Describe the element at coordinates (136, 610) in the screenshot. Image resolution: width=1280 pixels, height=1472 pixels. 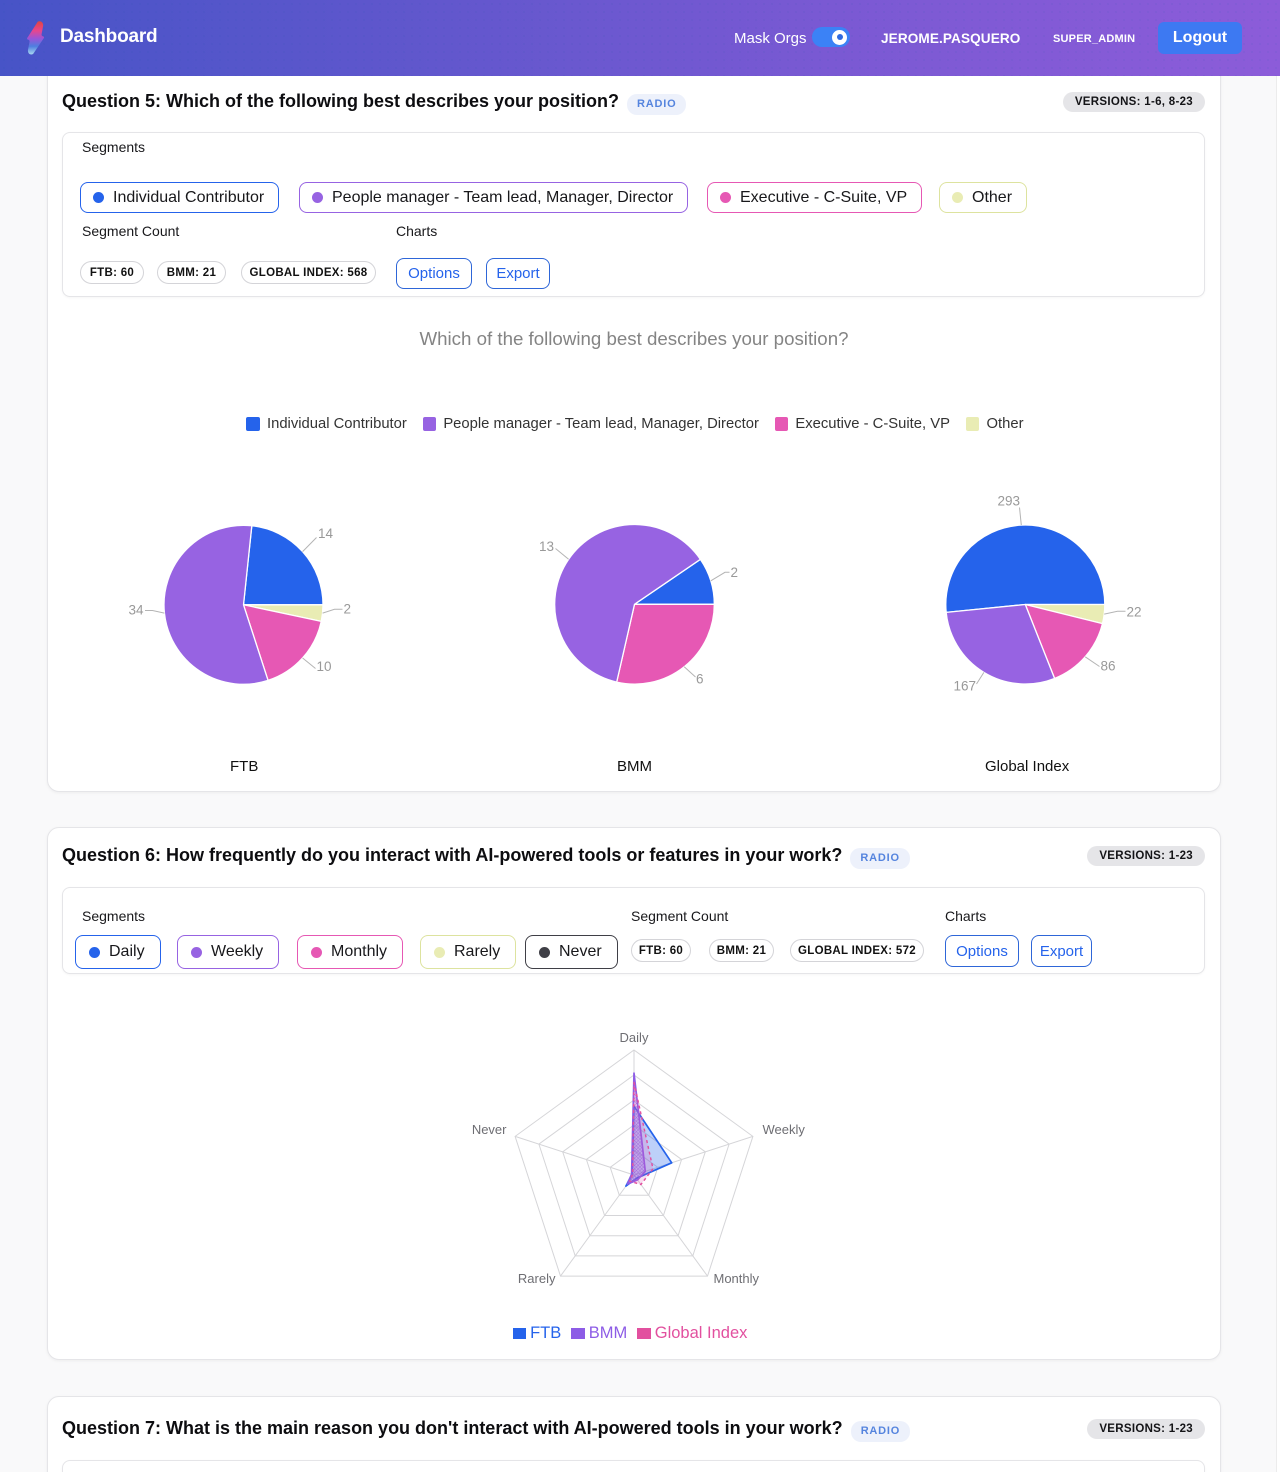
I see `svg-text: 34` at that location.